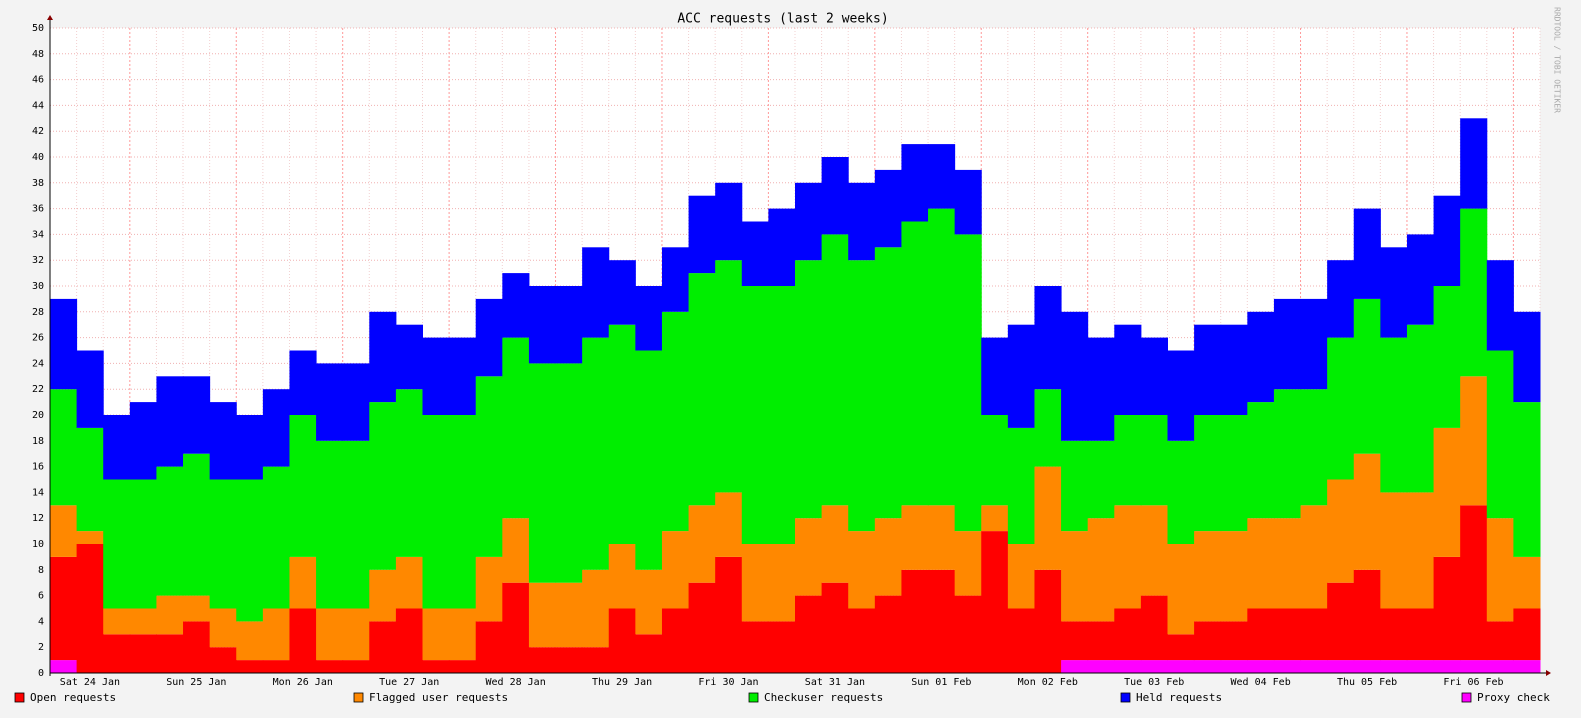 This screenshot has width=1581, height=718. I want to click on x-tick-label: Sat 24 Jan, so click(90, 682).